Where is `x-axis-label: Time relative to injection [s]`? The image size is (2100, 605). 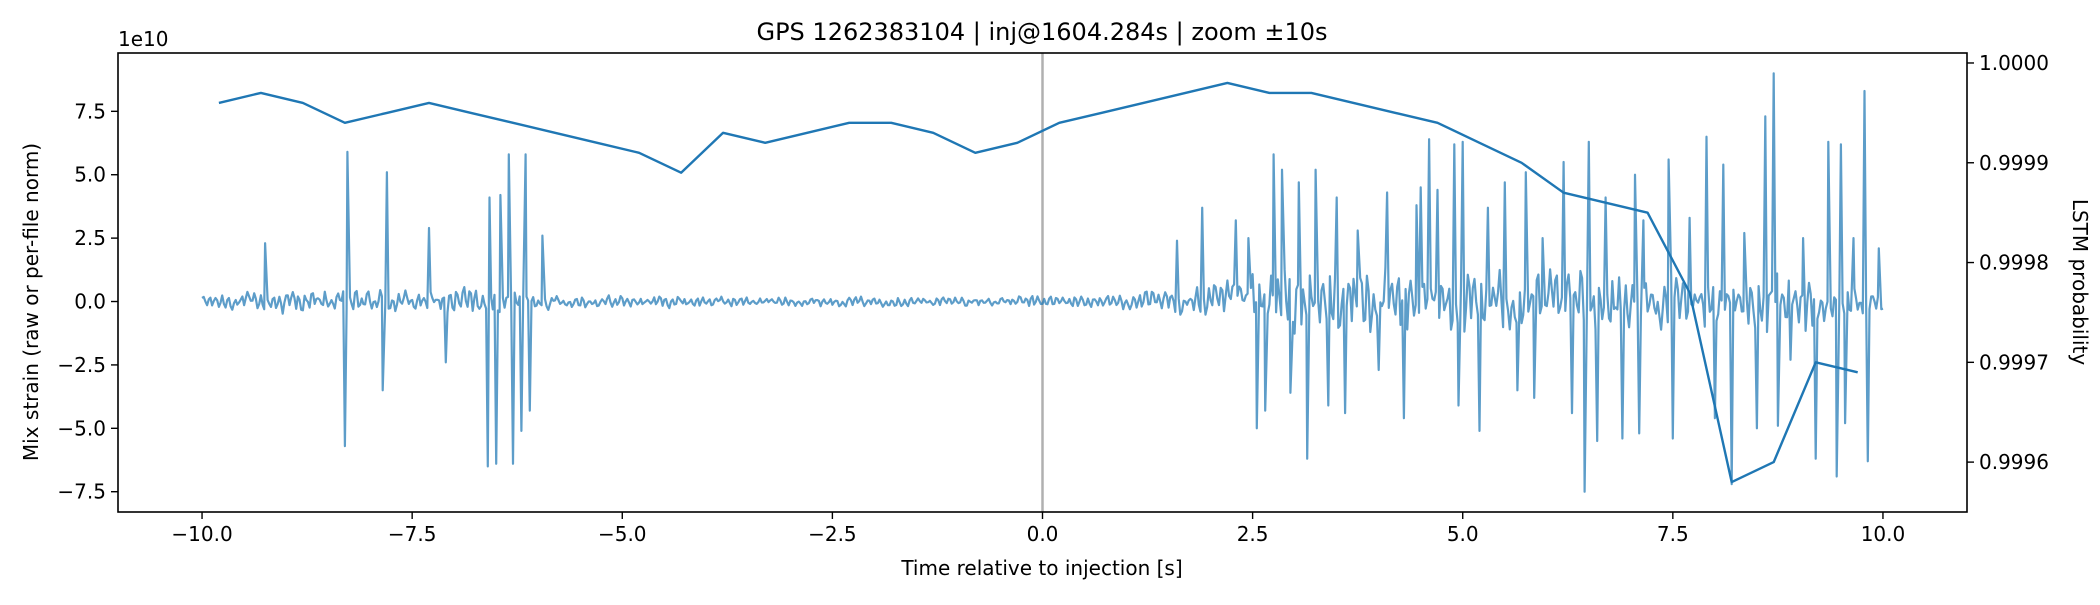 x-axis-label: Time relative to injection [s] is located at coordinates (1041, 568).